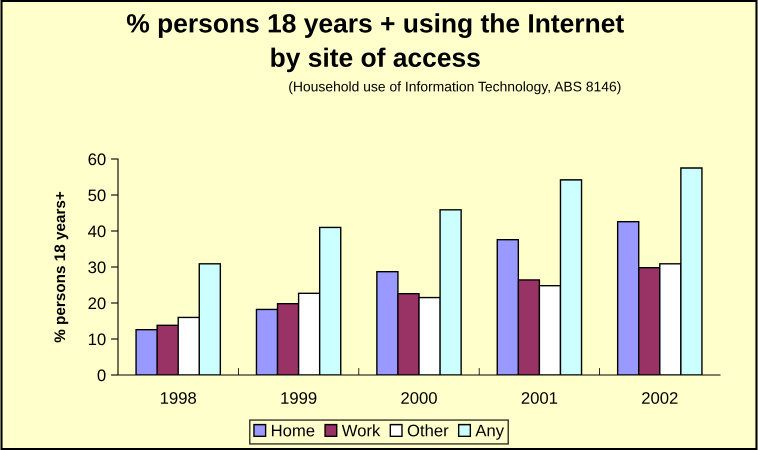 Image resolution: width=758 pixels, height=450 pixels. I want to click on y-tick-label: 20, so click(97, 303).